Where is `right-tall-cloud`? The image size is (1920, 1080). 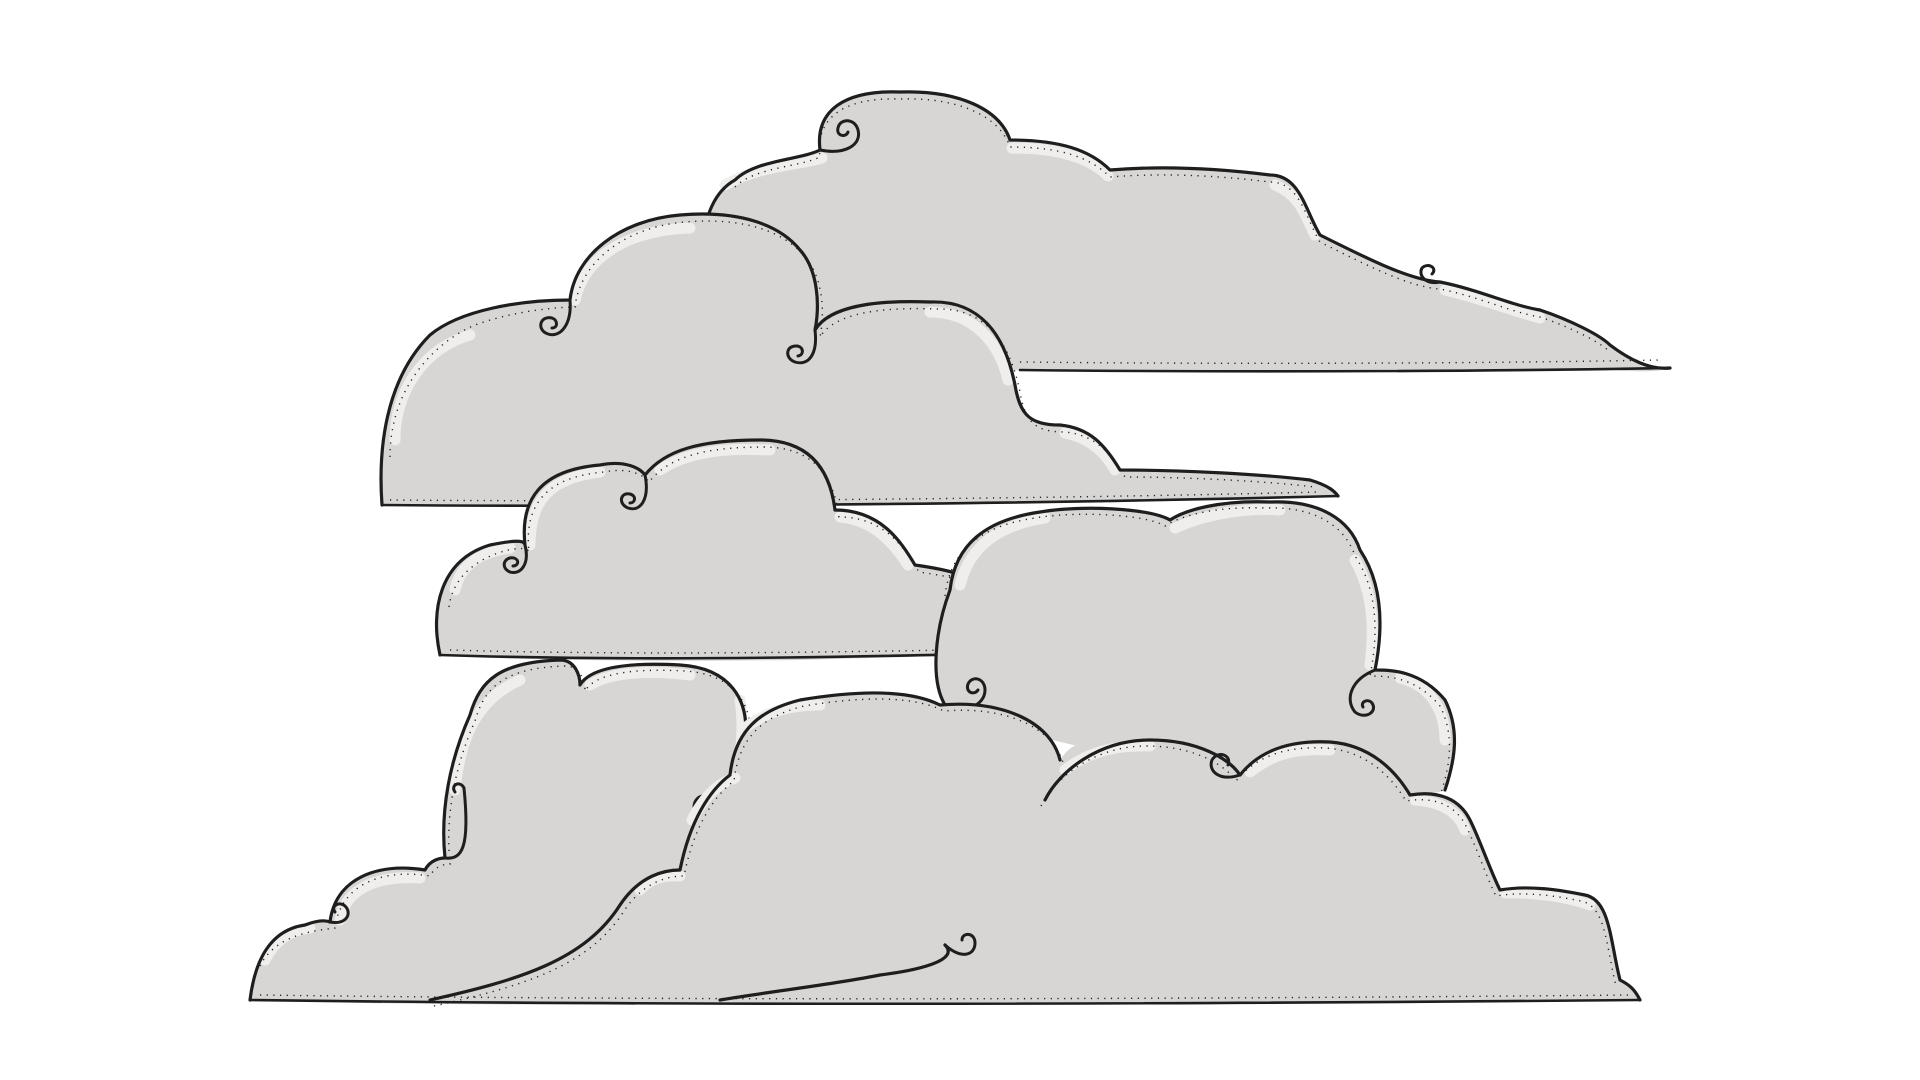
right-tall-cloud is located at coordinates (1195, 648).